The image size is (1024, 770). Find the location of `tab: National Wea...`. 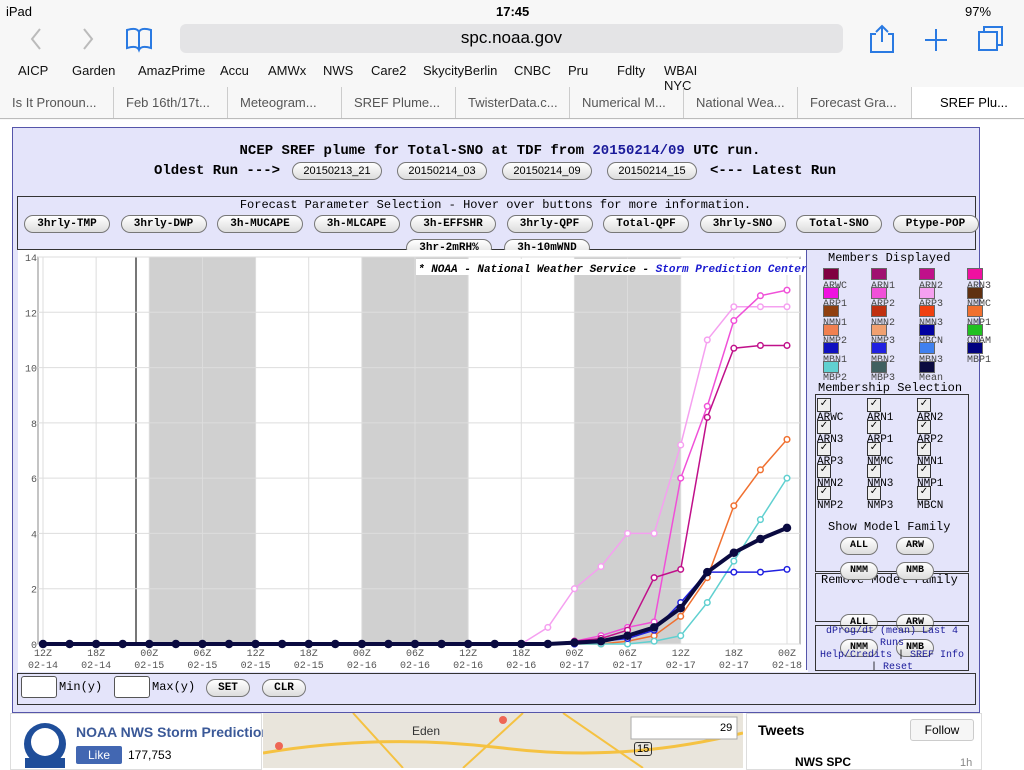

tab: National Wea... is located at coordinates (741, 103).